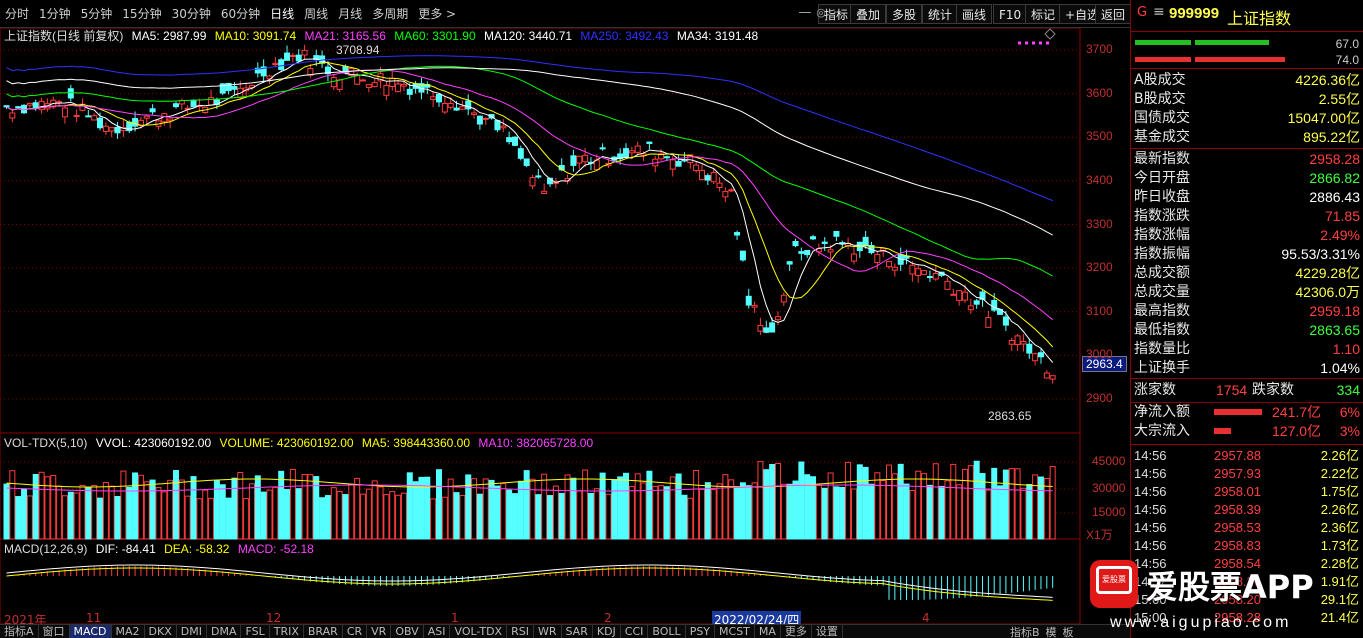  What do you see at coordinates (1159, 12) in the screenshot?
I see `menu-icon: ≡` at bounding box center [1159, 12].